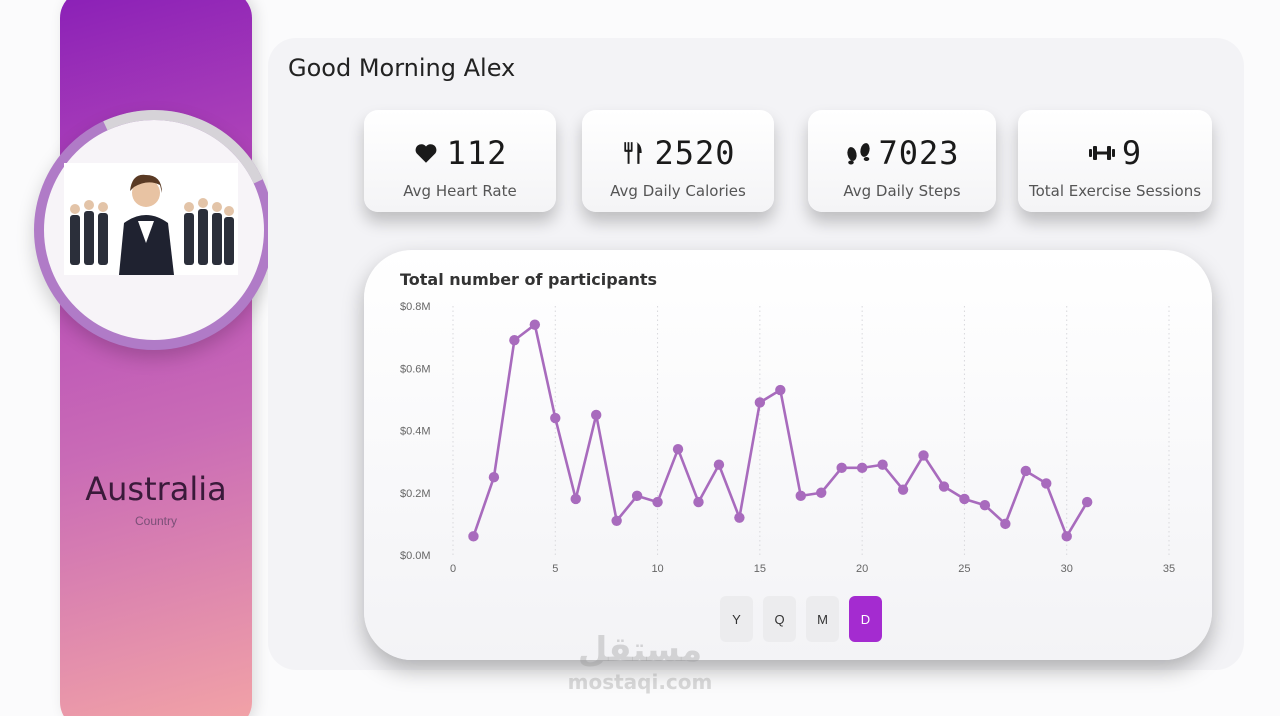 Image resolution: width=1280 pixels, height=716 pixels. I want to click on x-tick-label: 20, so click(862, 569).